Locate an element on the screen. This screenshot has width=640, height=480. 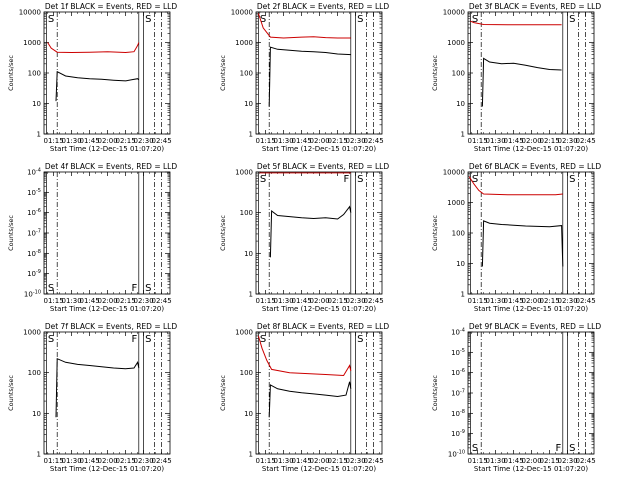
chart-title: Det 3f BLACK = Events, RED = LLD is located at coordinates (535, 6).